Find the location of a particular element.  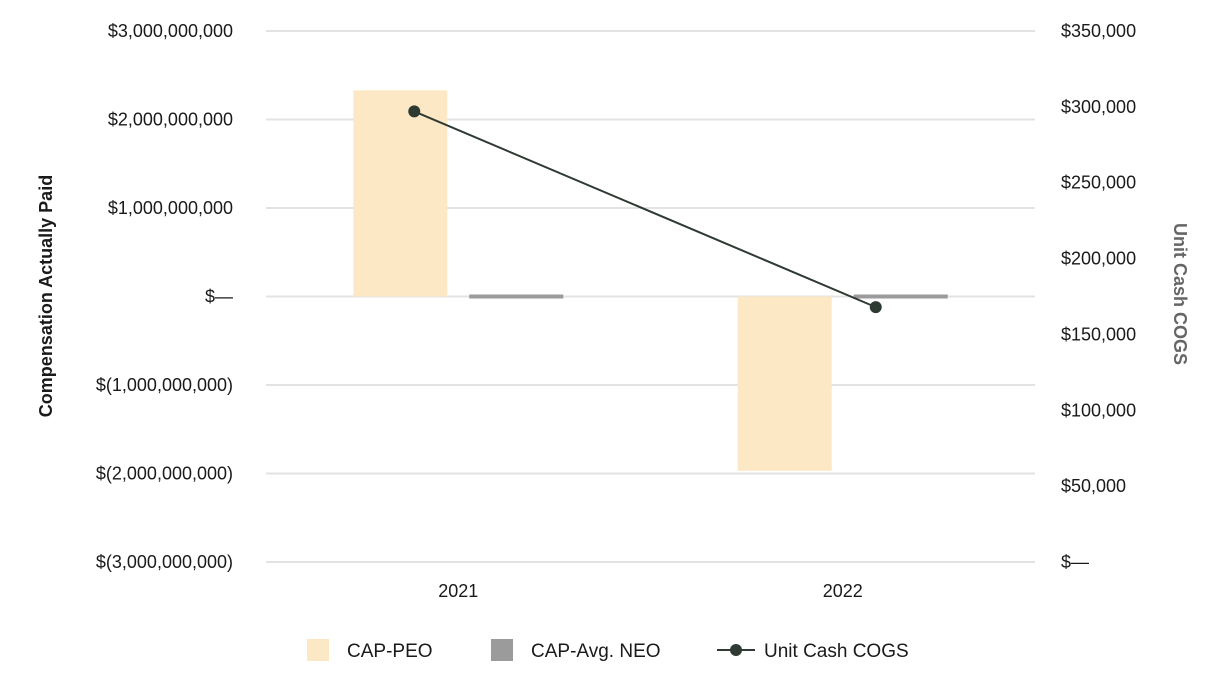

legend-label-unit-cash-cogs: Unit Cash COGS is located at coordinates (836, 651).